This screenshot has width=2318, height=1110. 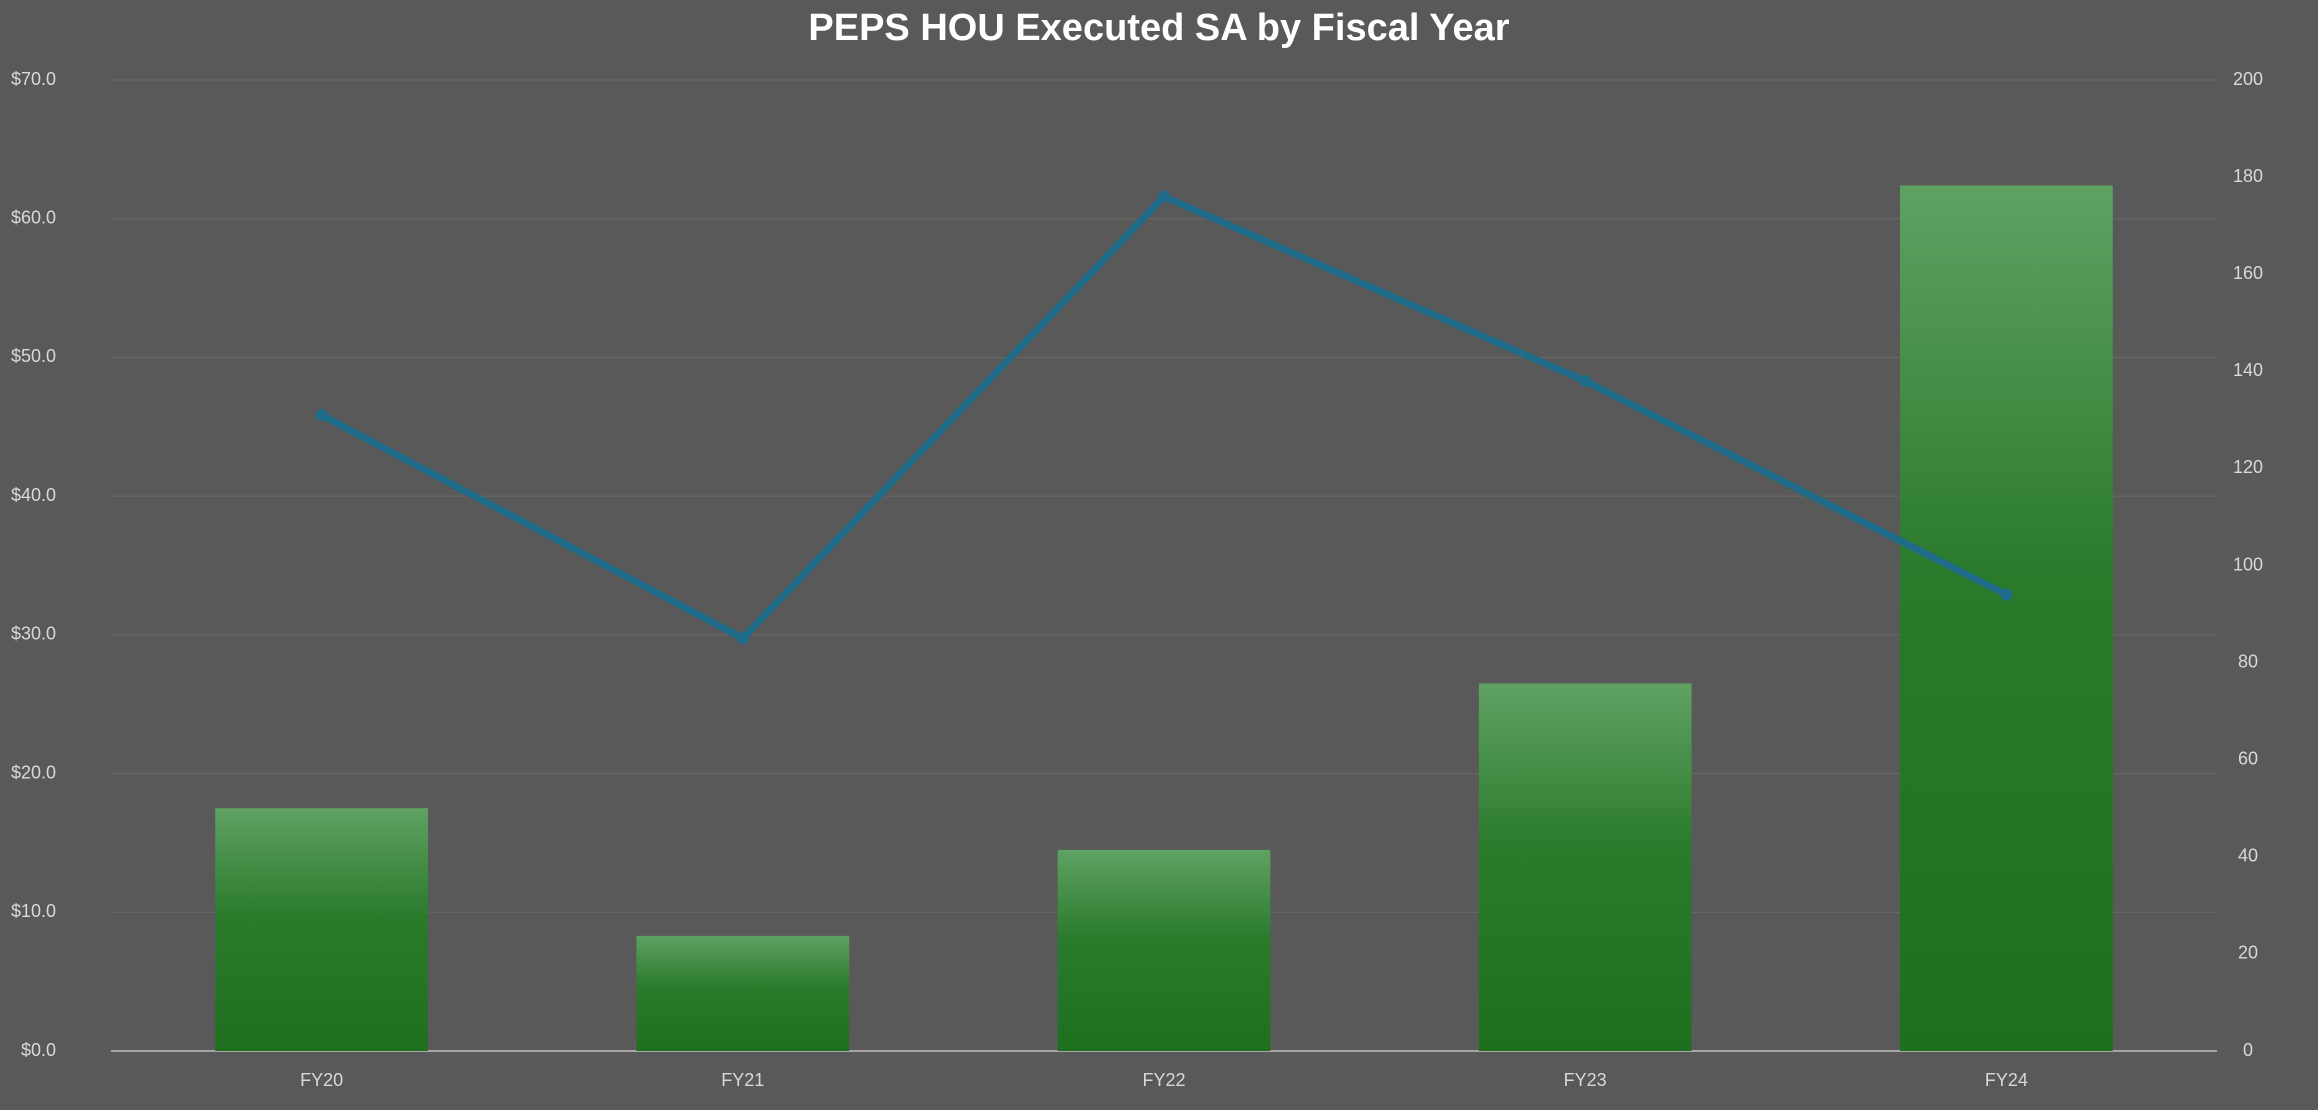 What do you see at coordinates (2248, 856) in the screenshot?
I see `y2-tick-label: 40` at bounding box center [2248, 856].